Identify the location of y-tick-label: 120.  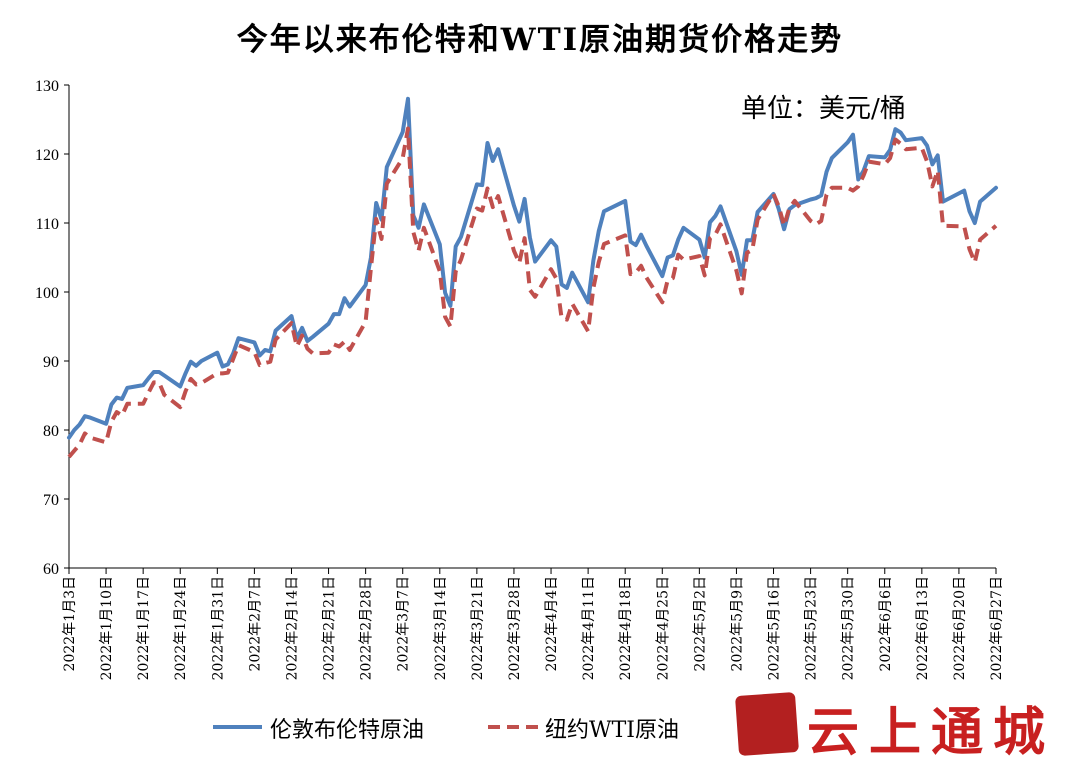
(47, 155).